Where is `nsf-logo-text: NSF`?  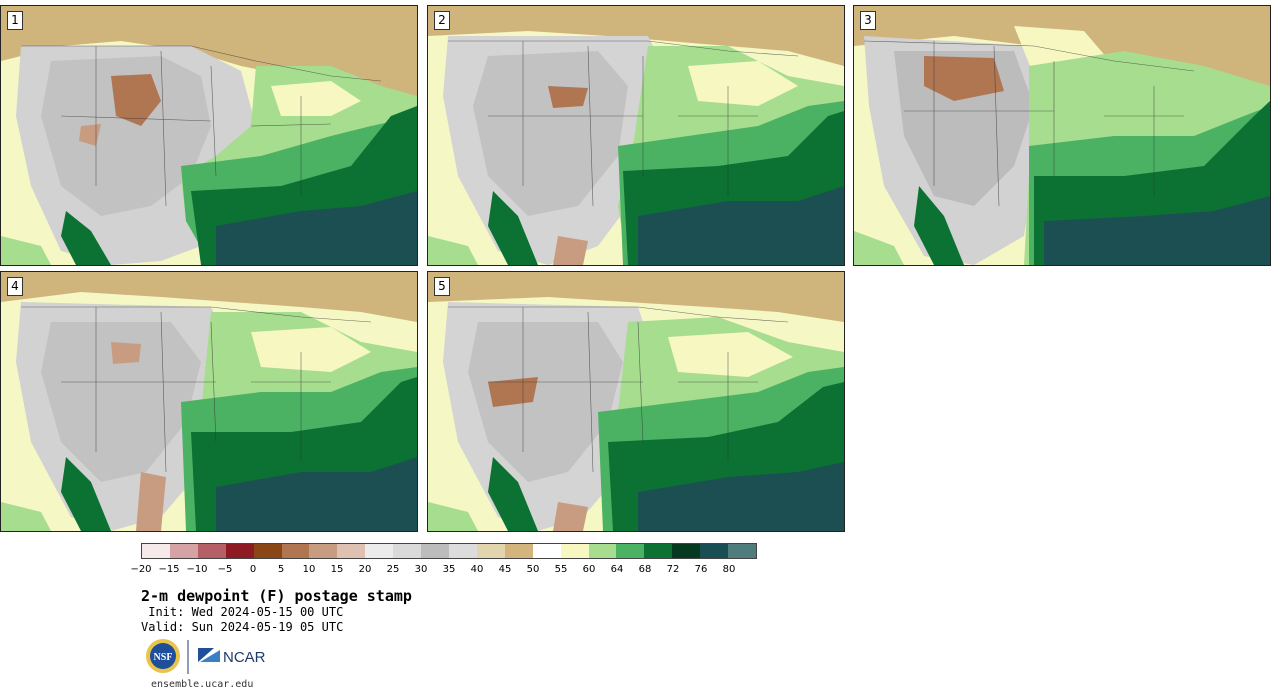
nsf-logo-text: NSF is located at coordinates (163, 657).